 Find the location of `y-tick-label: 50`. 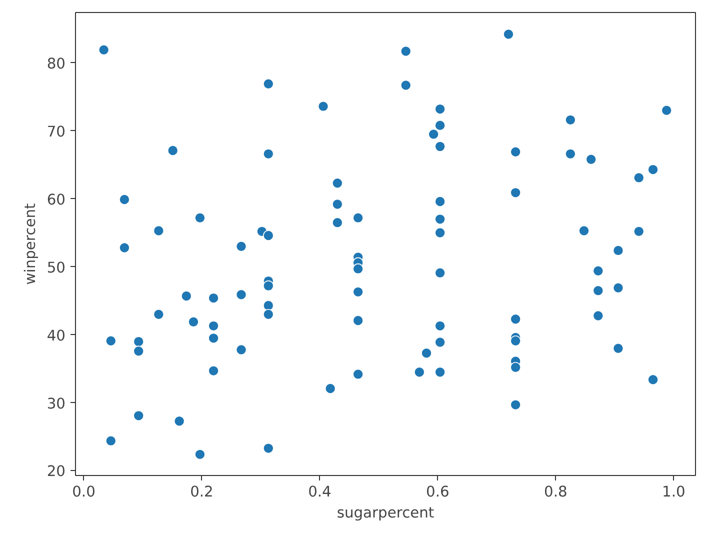

y-tick-label: 50 is located at coordinates (56, 267).